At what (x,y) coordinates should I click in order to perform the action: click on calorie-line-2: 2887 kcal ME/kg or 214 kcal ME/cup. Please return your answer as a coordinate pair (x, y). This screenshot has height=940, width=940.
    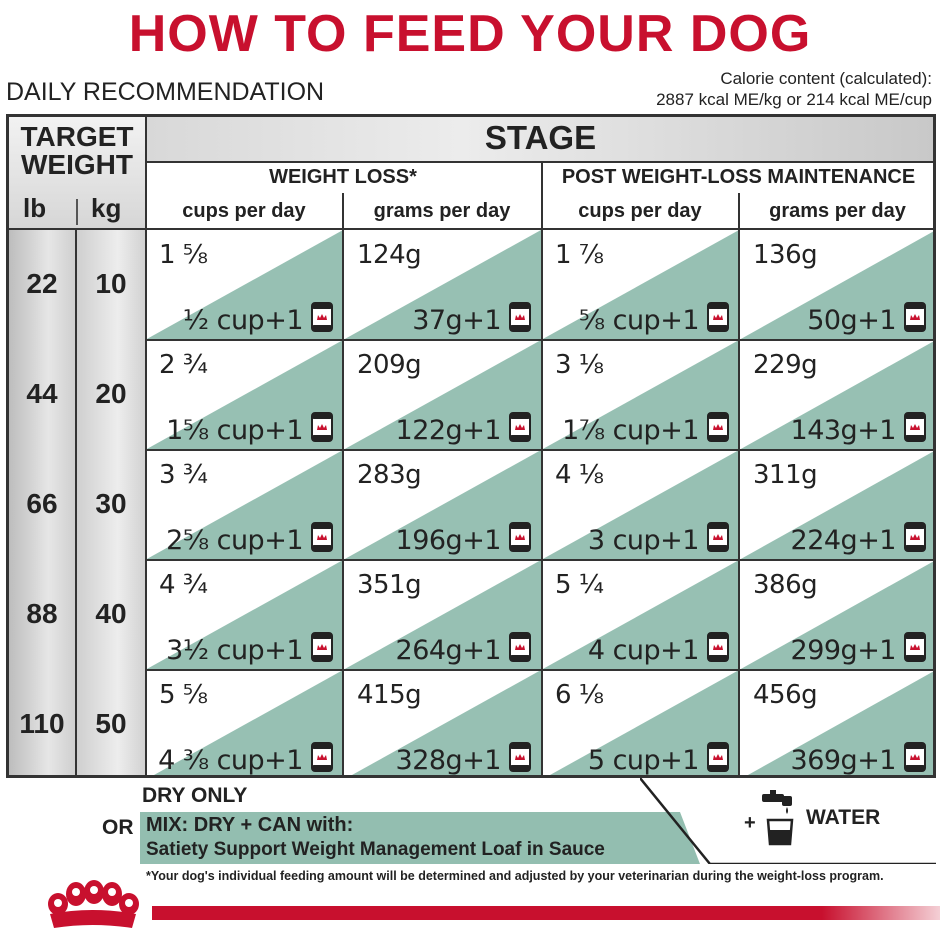
    Looking at the image, I should click on (794, 99).